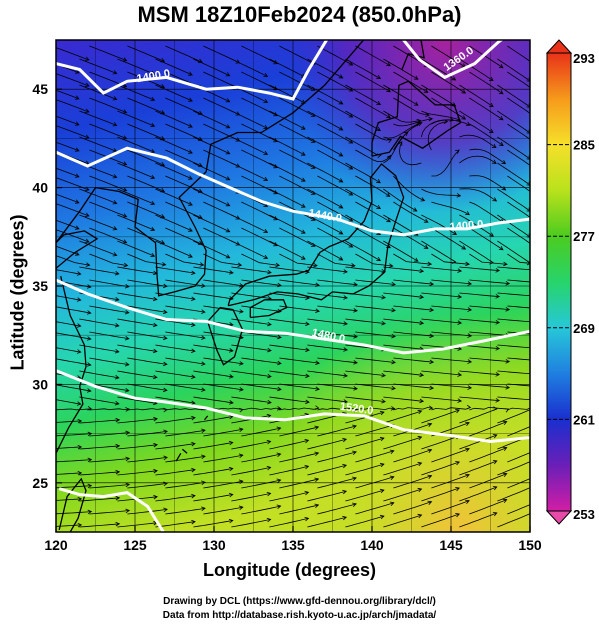 The image size is (599, 625). What do you see at coordinates (289, 570) in the screenshot?
I see `x-axis-label: Longitude (degrees)` at bounding box center [289, 570].